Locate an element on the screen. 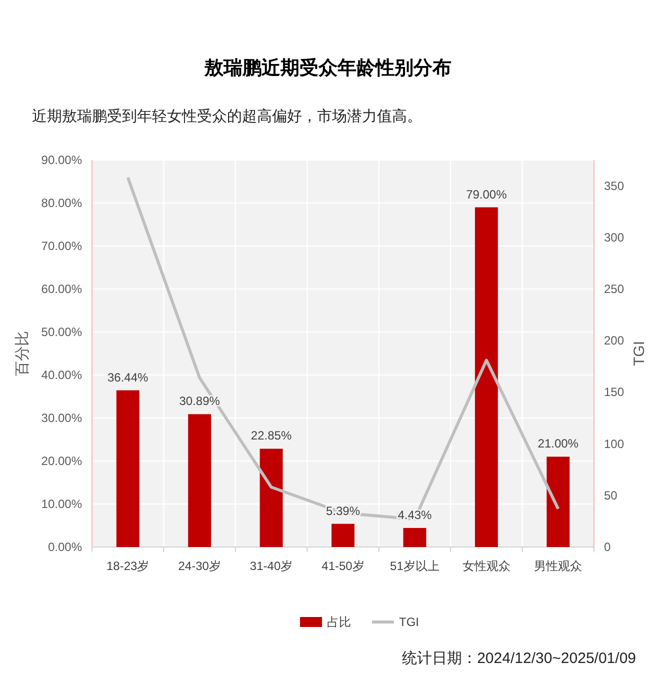 The height and width of the screenshot is (684, 656). y2-axis-title: TGI is located at coordinates (639, 353).